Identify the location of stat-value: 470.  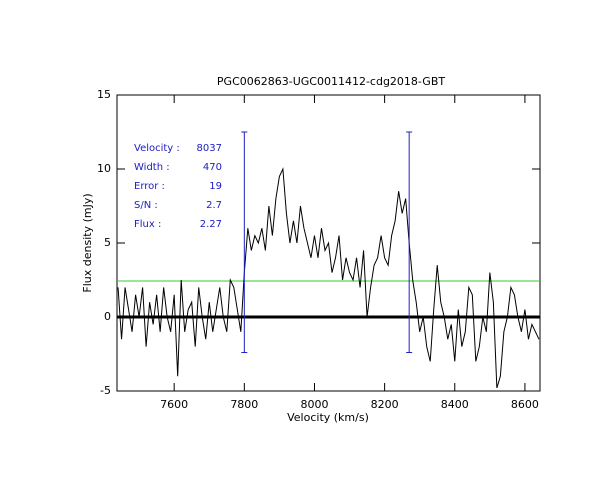
(212, 167).